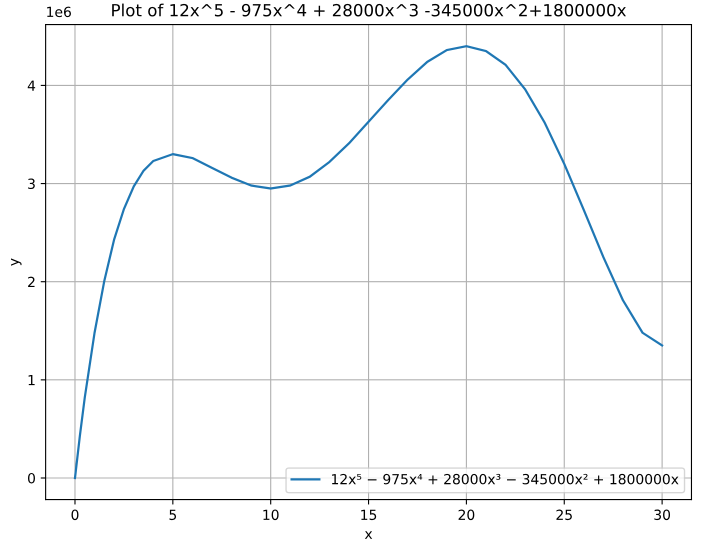 This screenshot has width=702, height=546. I want to click on y-tick-label: 3, so click(31, 184).